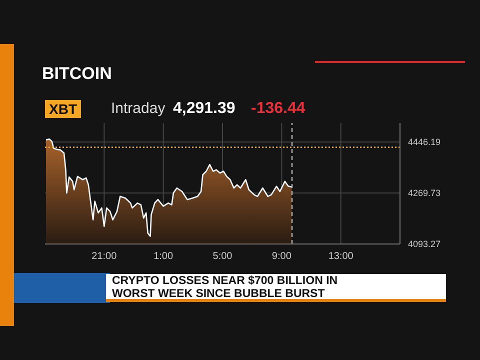  Describe the element at coordinates (341, 256) in the screenshot. I see `x-tick-label: 13:00` at that location.